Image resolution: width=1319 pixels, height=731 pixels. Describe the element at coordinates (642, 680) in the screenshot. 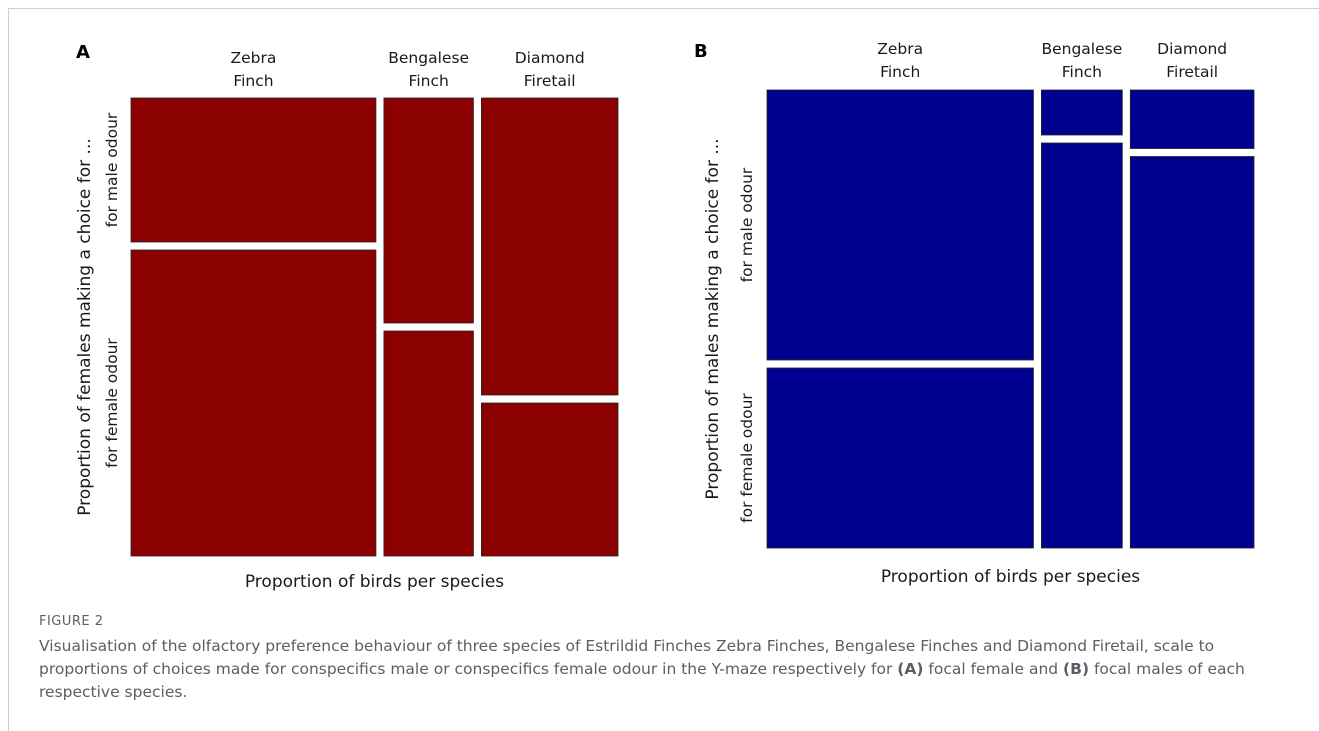

I see `caption-text-part3: focal males of each respective species.` at that location.